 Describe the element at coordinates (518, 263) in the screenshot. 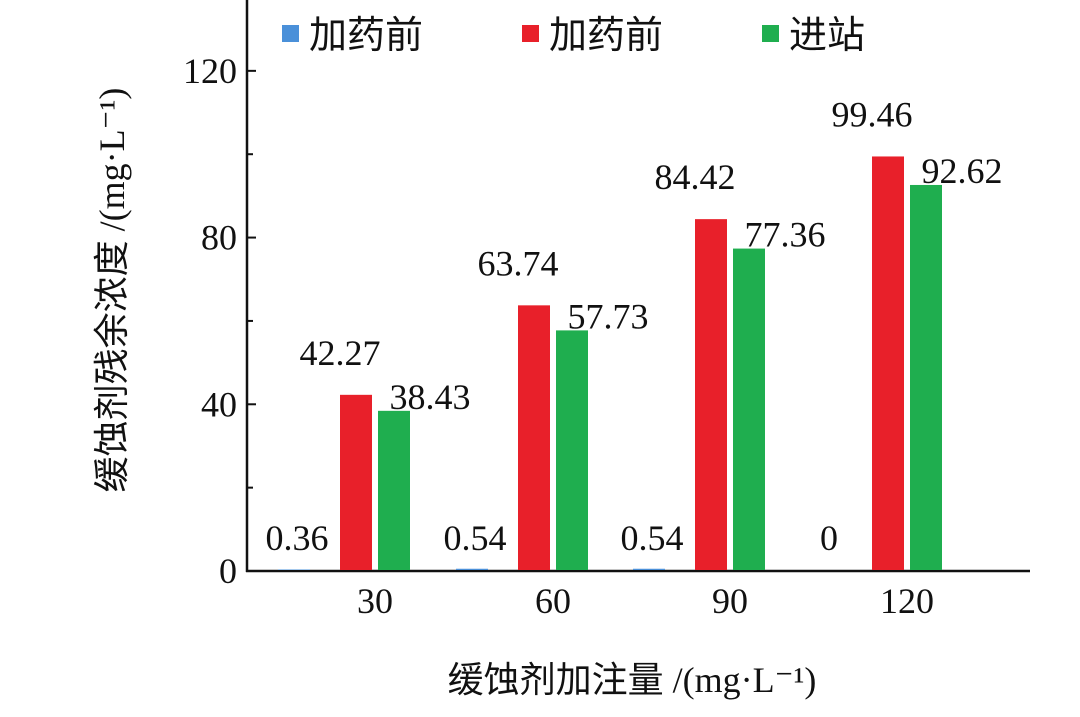

I see `data-label: 63.74` at that location.